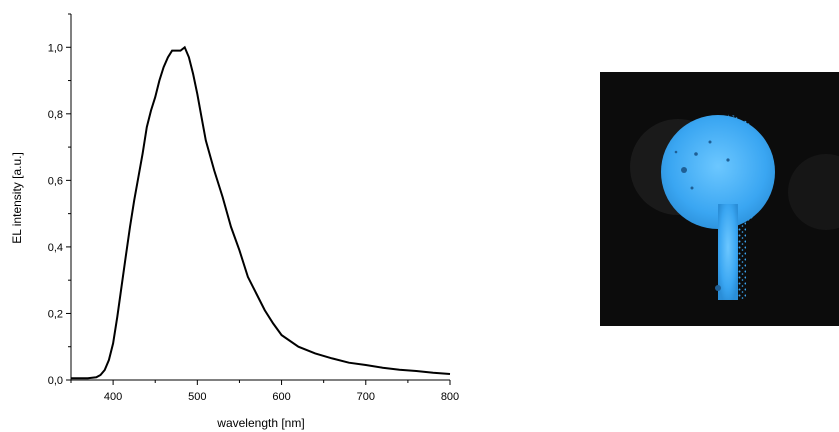  What do you see at coordinates (260, 423) in the screenshot?
I see `x-axis-label: wavelength [nm]` at bounding box center [260, 423].